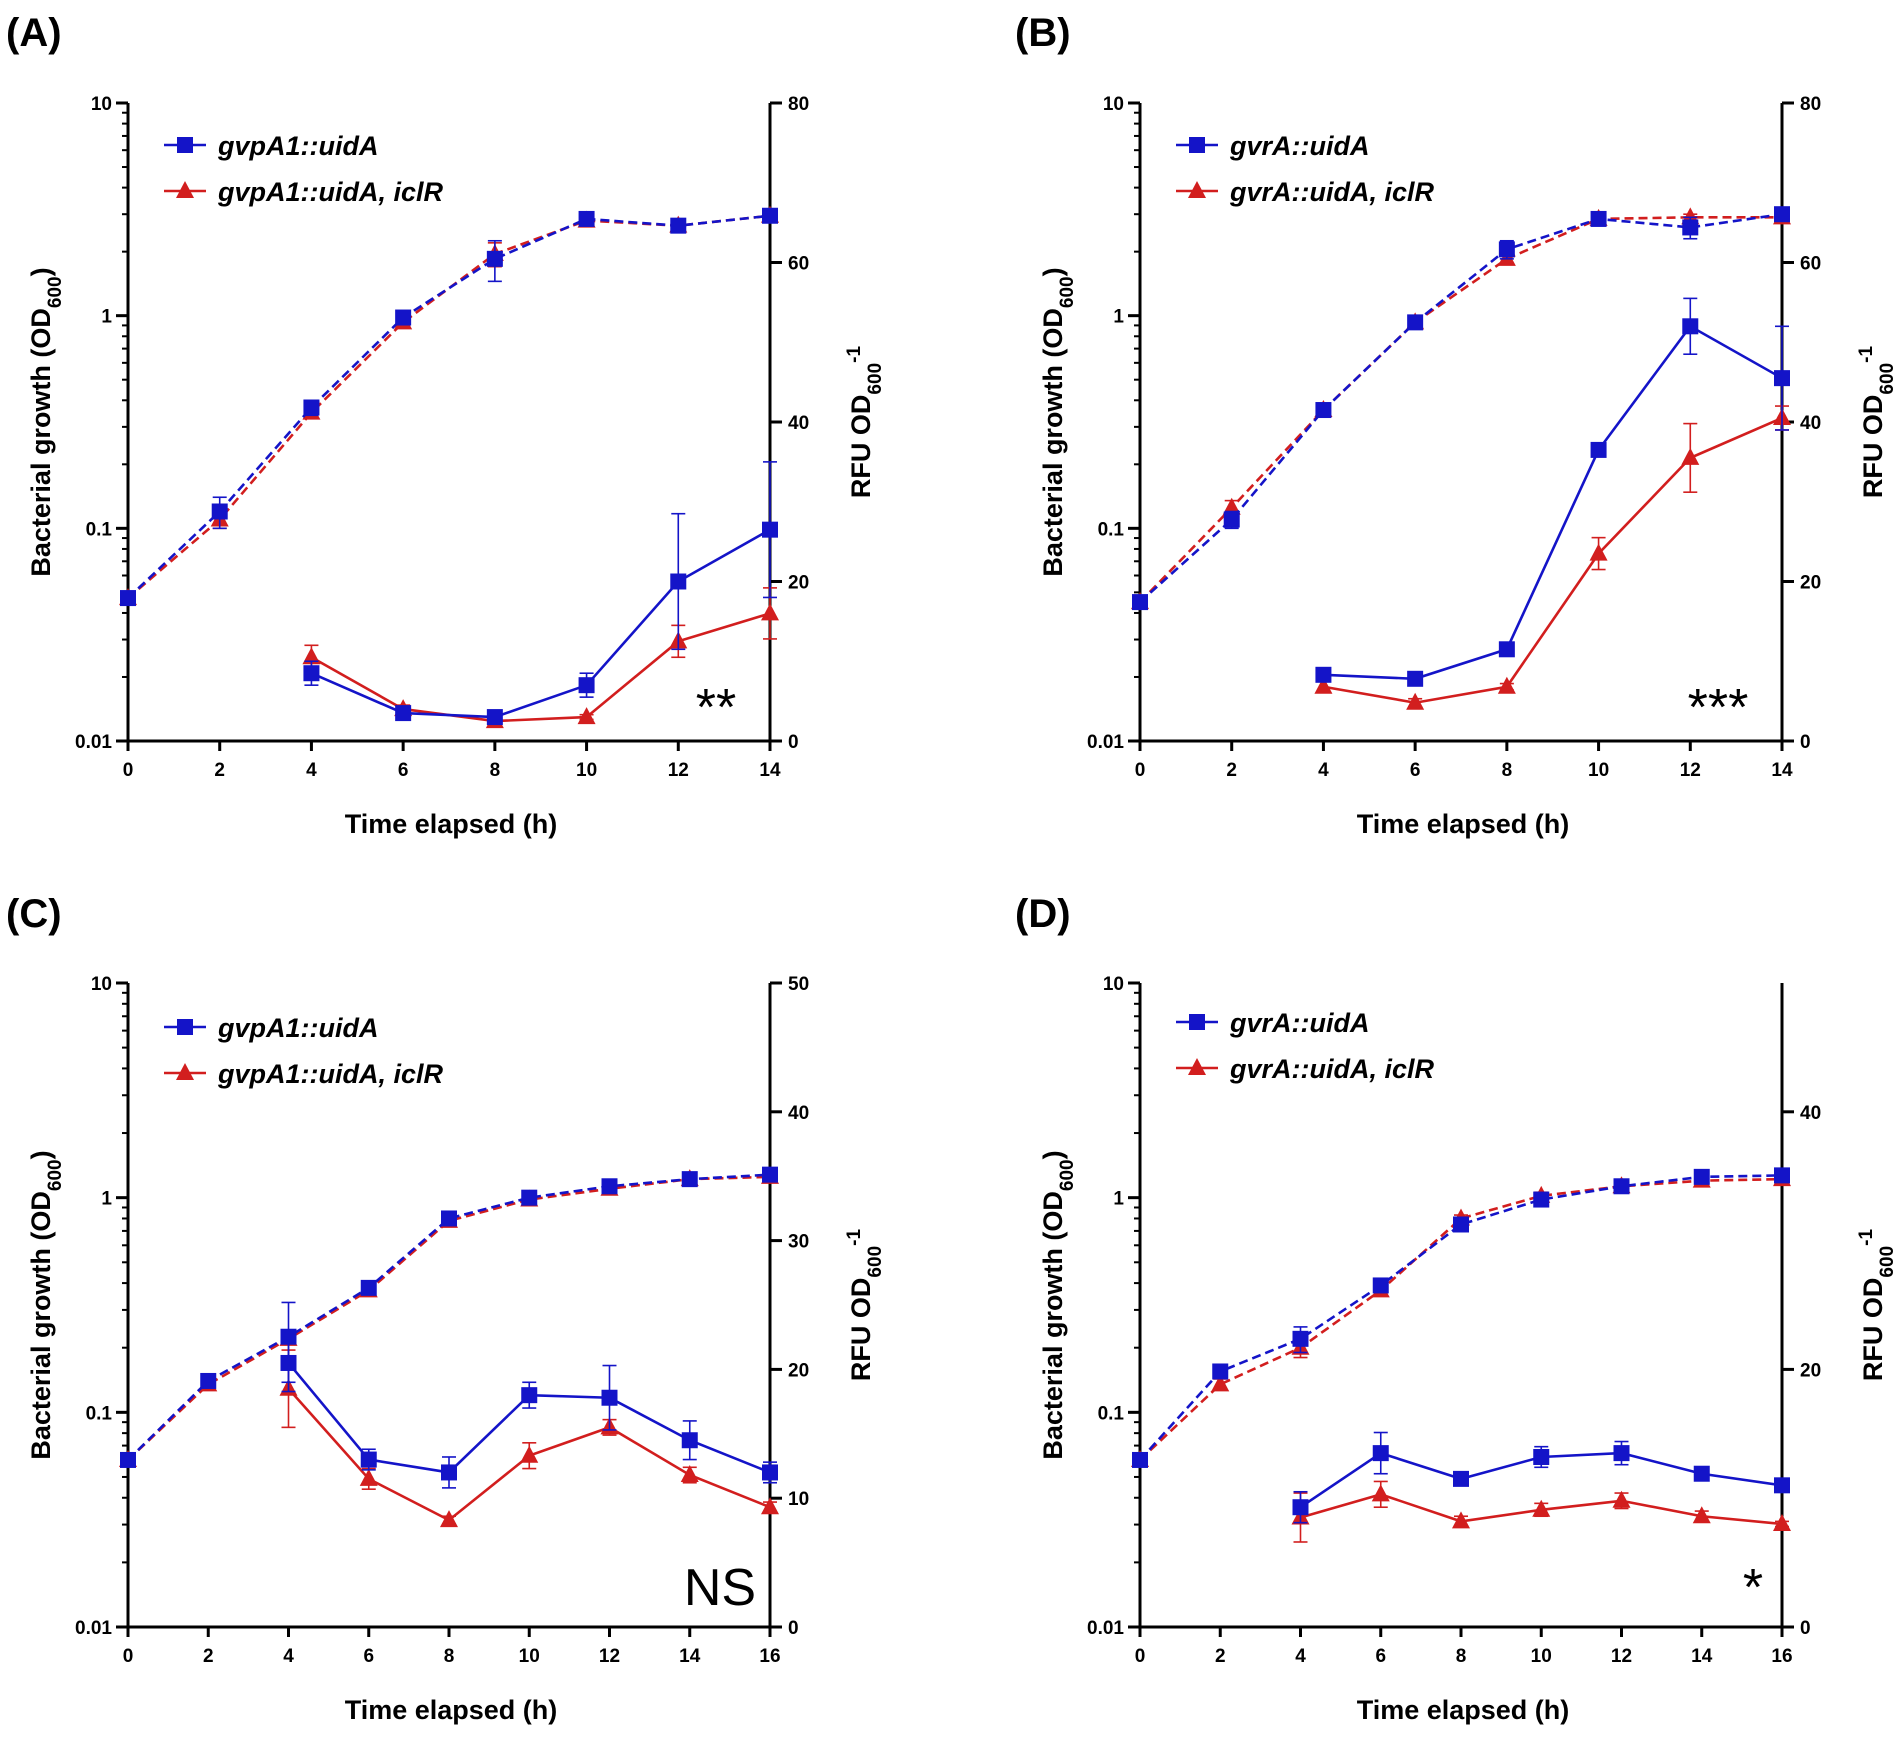 This screenshot has width=1902, height=1737. I want to click on significance-label: *, so click(1753, 1588).